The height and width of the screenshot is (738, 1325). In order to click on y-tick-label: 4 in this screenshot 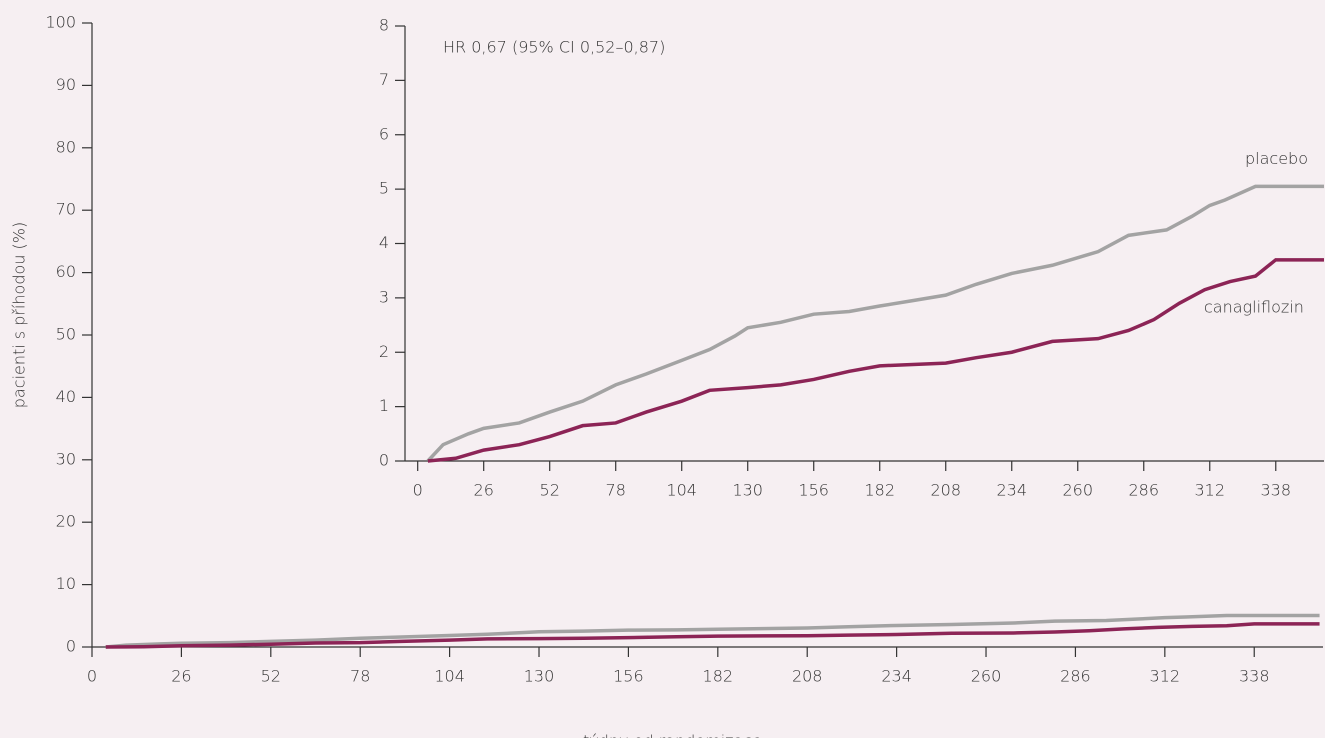, I will do `click(384, 242)`.